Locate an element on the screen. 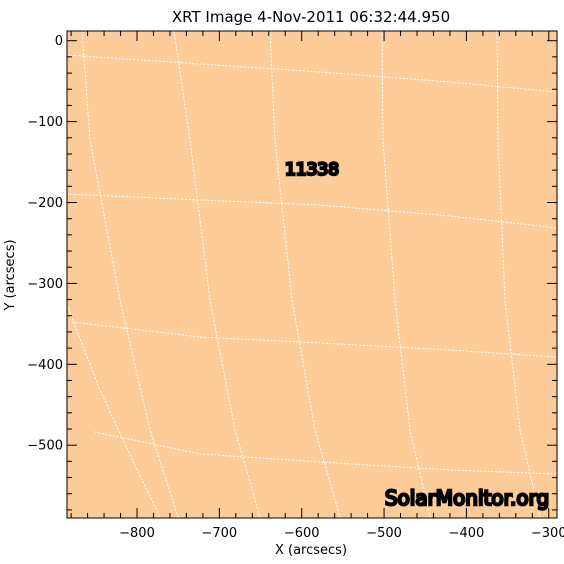 Image resolution: width=564 pixels, height=564 pixels. tick-label: −600 is located at coordinates (302, 533).